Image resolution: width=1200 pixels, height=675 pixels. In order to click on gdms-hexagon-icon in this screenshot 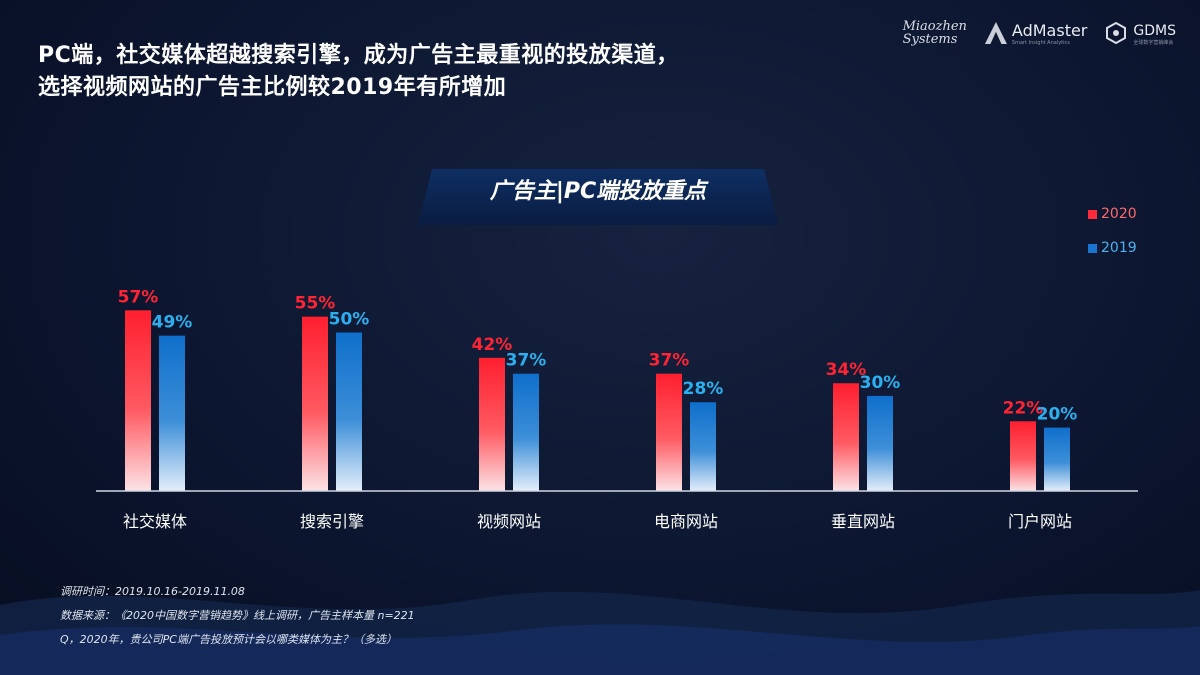, I will do `click(1116, 33)`.